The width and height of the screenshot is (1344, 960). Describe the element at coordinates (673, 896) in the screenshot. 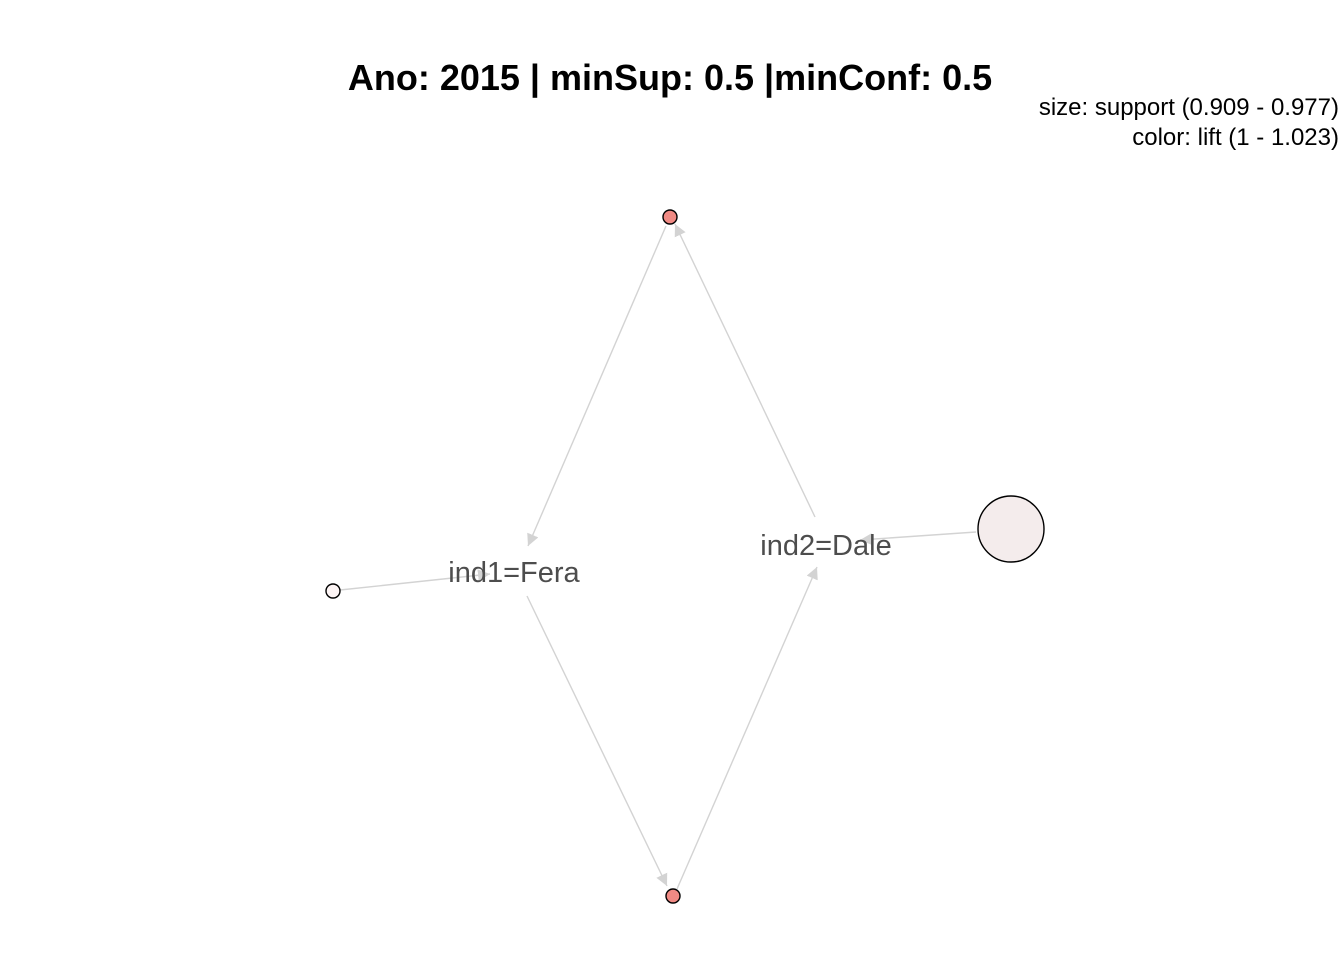

I see `rule-node-bottom` at that location.